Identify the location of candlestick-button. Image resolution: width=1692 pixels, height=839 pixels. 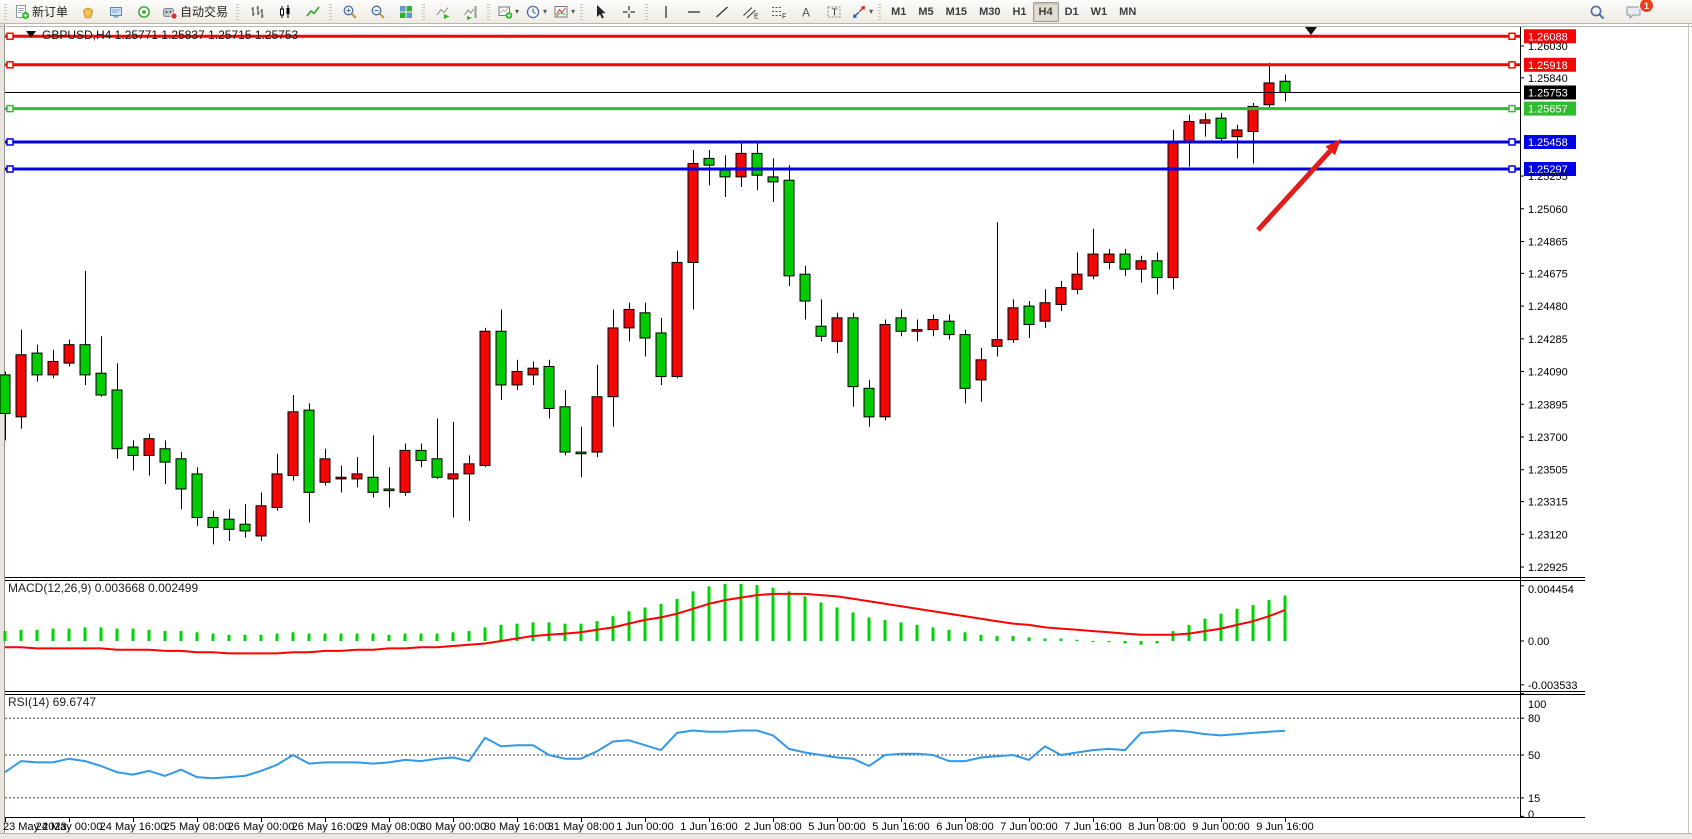
(285, 12).